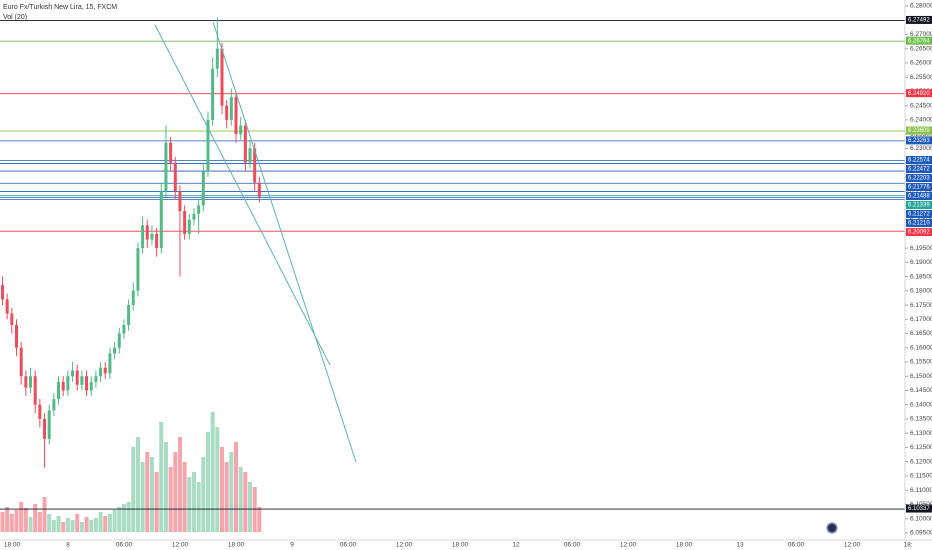 This screenshot has width=932, height=550. Describe the element at coordinates (921, 276) in the screenshot. I see `y-tick-label: 6.18500` at that location.